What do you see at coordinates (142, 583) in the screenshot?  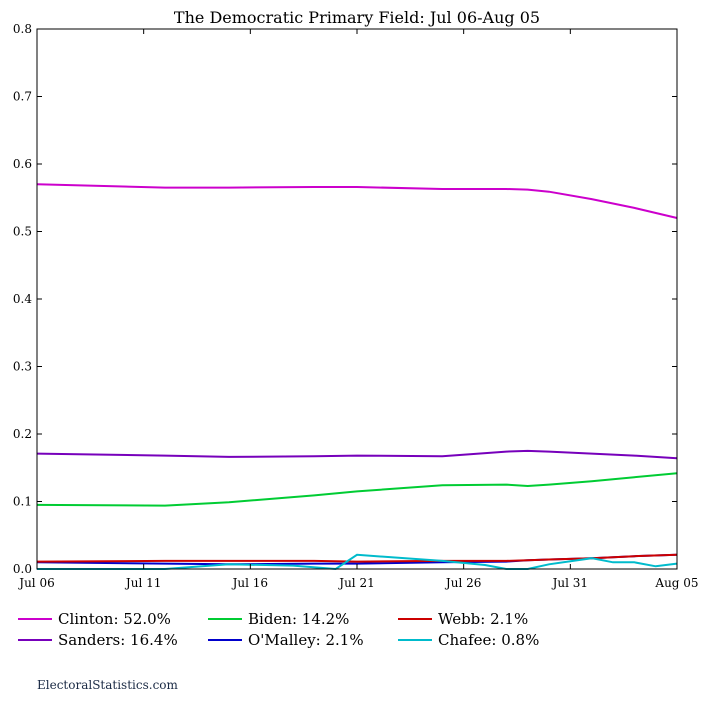 I see `x-tick-label: Jul 11` at bounding box center [142, 583].